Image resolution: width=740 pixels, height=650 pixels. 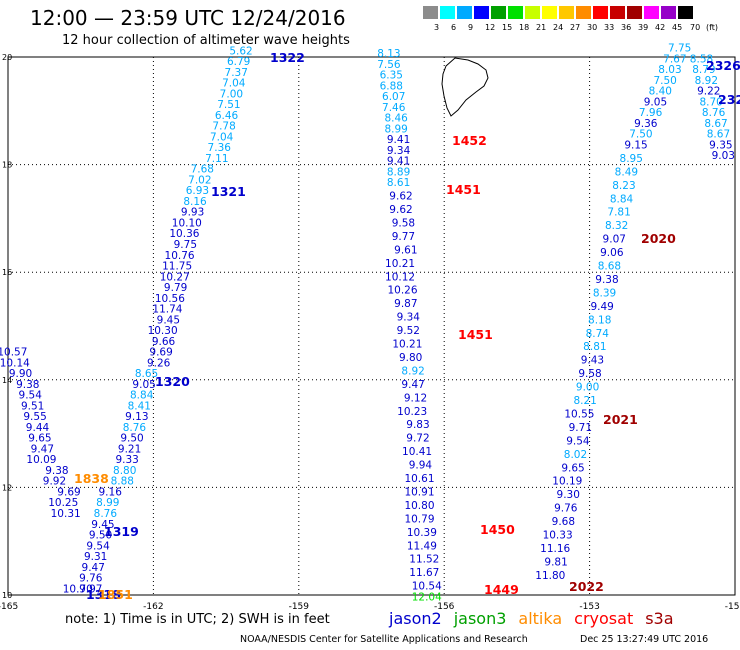 What do you see at coordinates (623, 186) in the screenshot?
I see `wave-height-value: 8.23` at bounding box center [623, 186].